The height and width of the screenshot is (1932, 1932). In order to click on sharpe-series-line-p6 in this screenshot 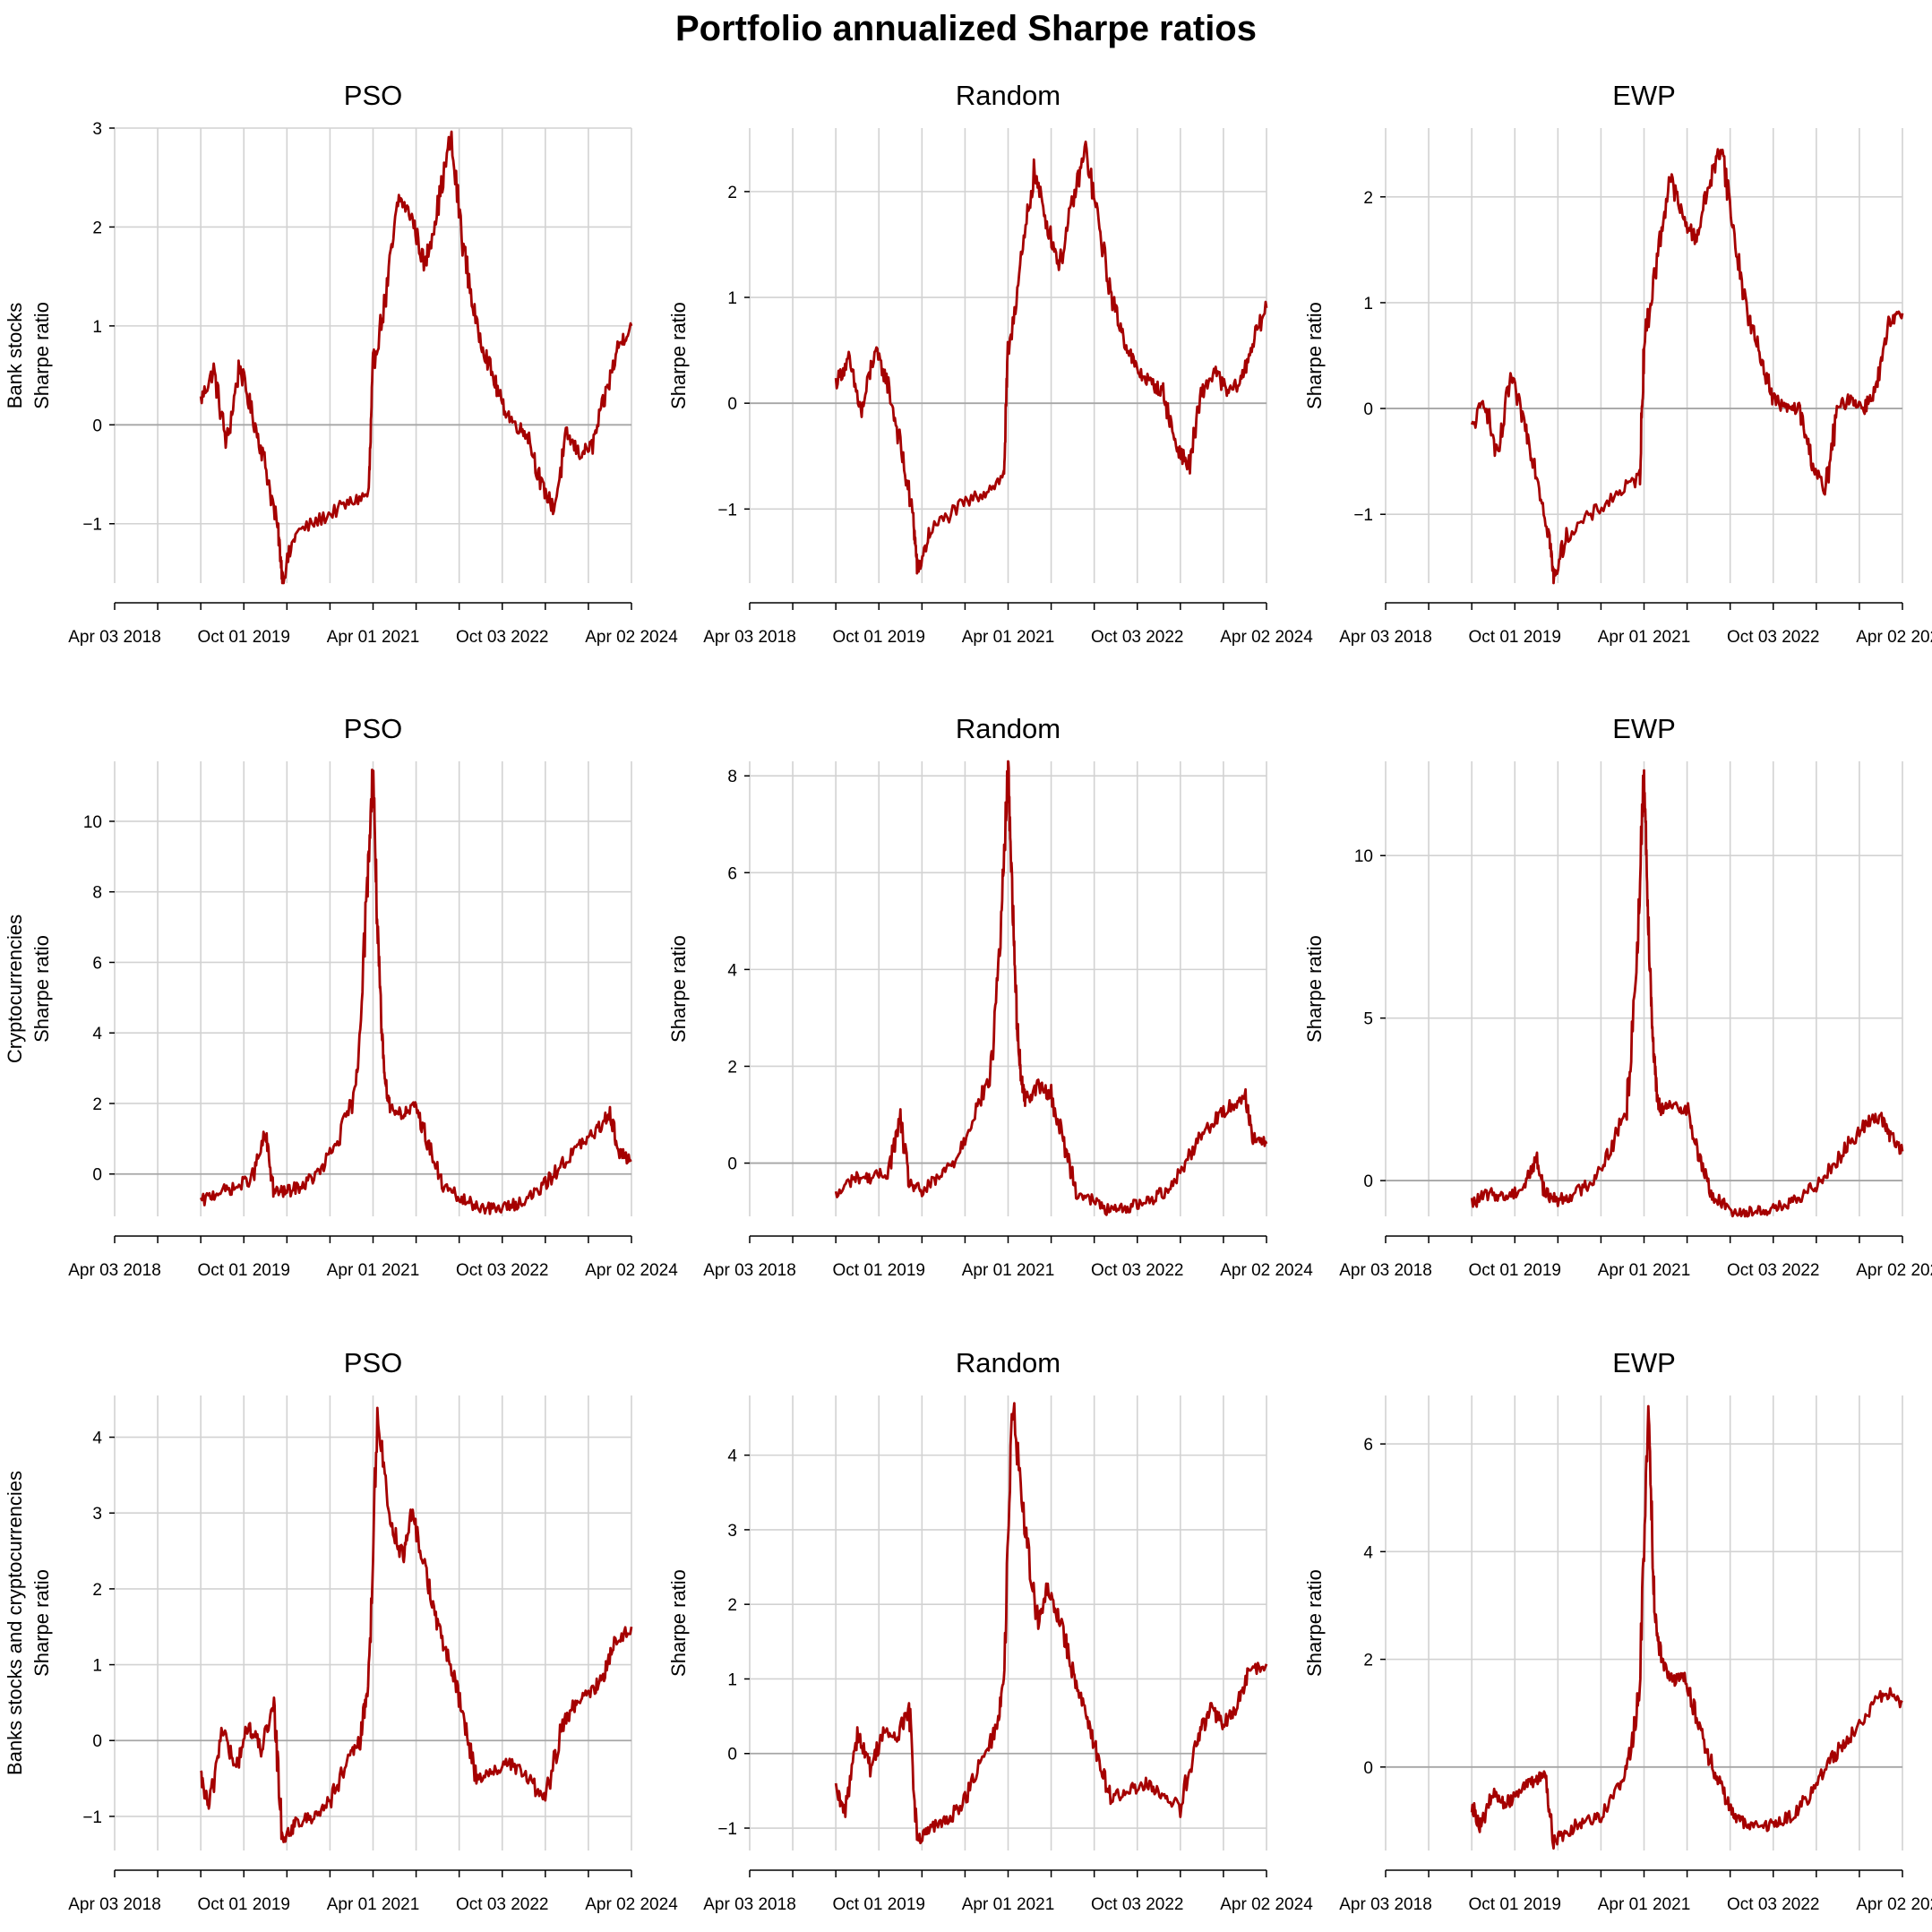, I will do `click(1687, 993)`.